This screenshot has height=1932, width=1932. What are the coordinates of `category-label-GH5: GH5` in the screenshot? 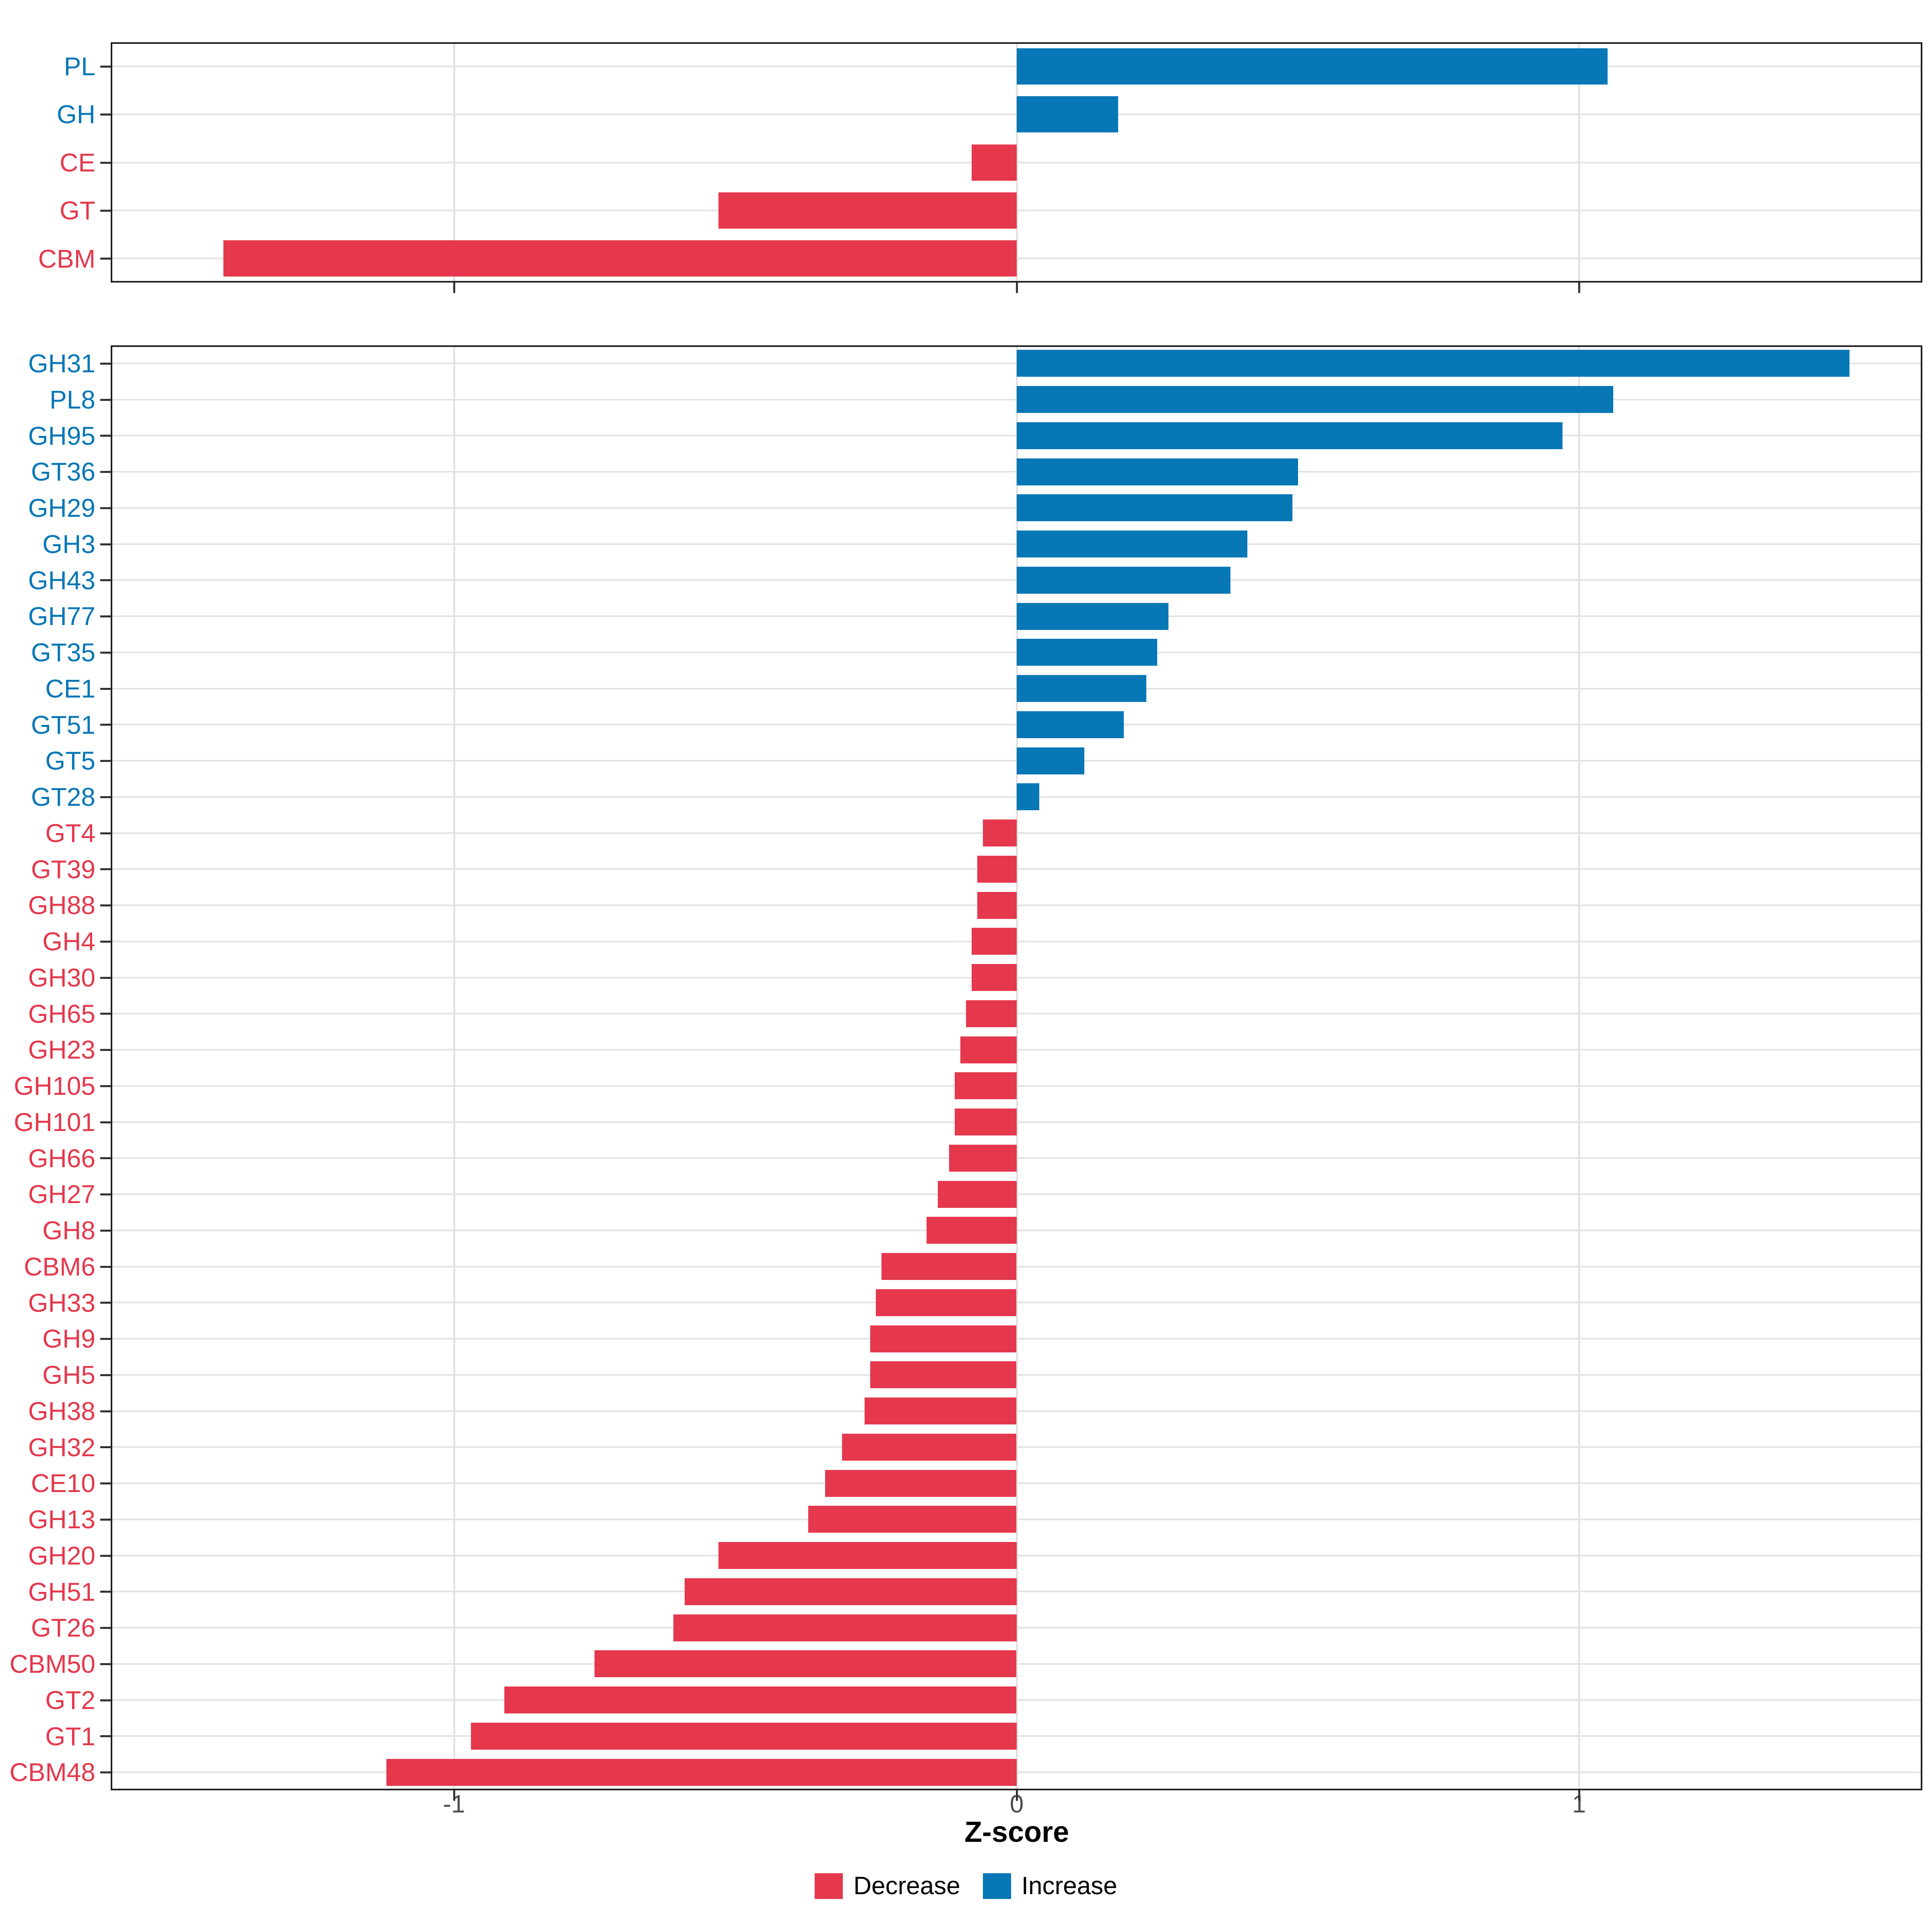 It's located at (68, 1374).